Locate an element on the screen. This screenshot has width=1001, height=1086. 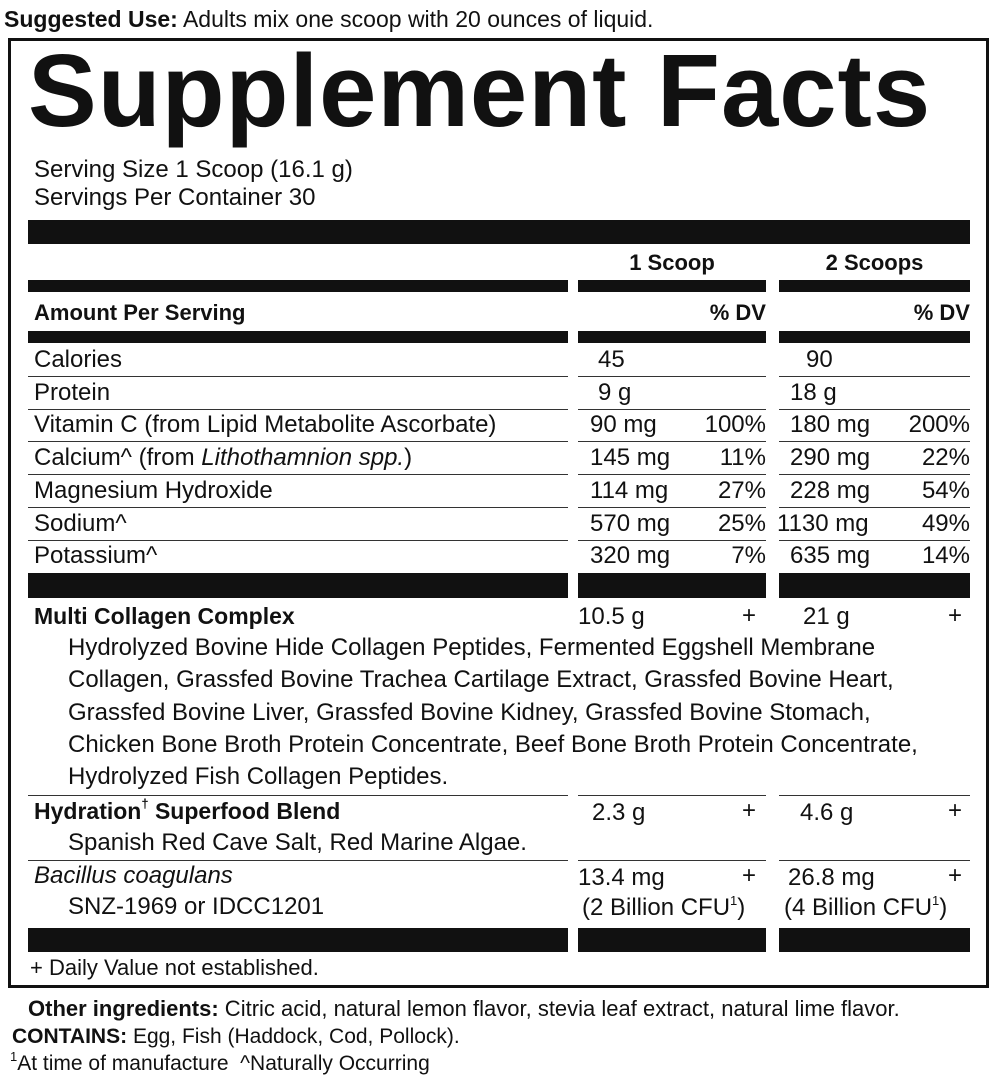
dv-header-2: % DV is located at coordinates (941, 312).